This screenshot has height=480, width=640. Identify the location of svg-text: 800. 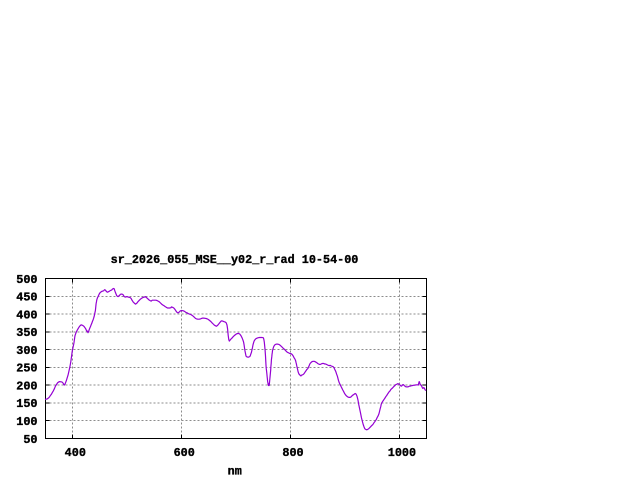
(292, 453).